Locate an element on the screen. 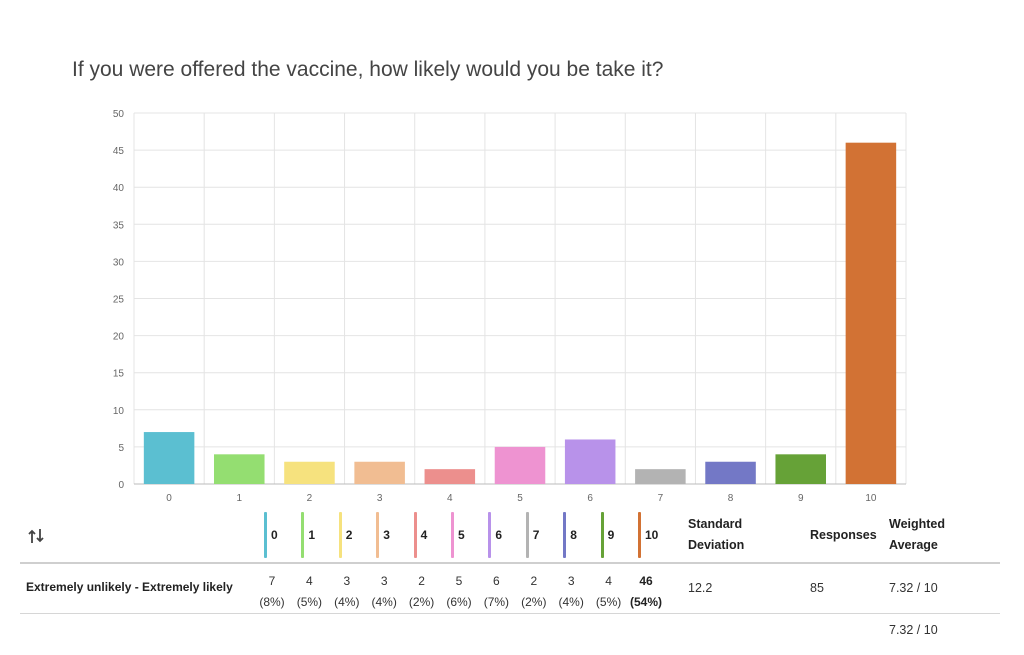 Image resolution: width=1024 pixels, height=655 pixels. column-header-label: 8 is located at coordinates (573, 535).